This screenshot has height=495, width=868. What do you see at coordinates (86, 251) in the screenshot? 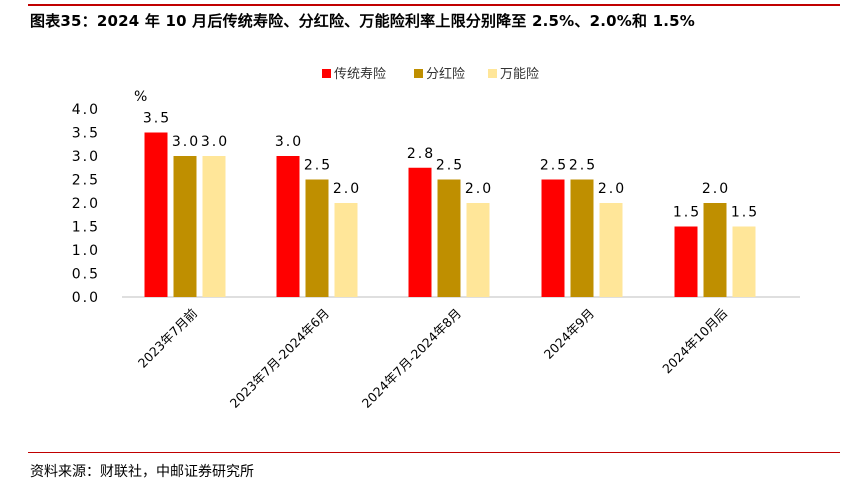
I see `y-tick-label: 1.0` at bounding box center [86, 251].